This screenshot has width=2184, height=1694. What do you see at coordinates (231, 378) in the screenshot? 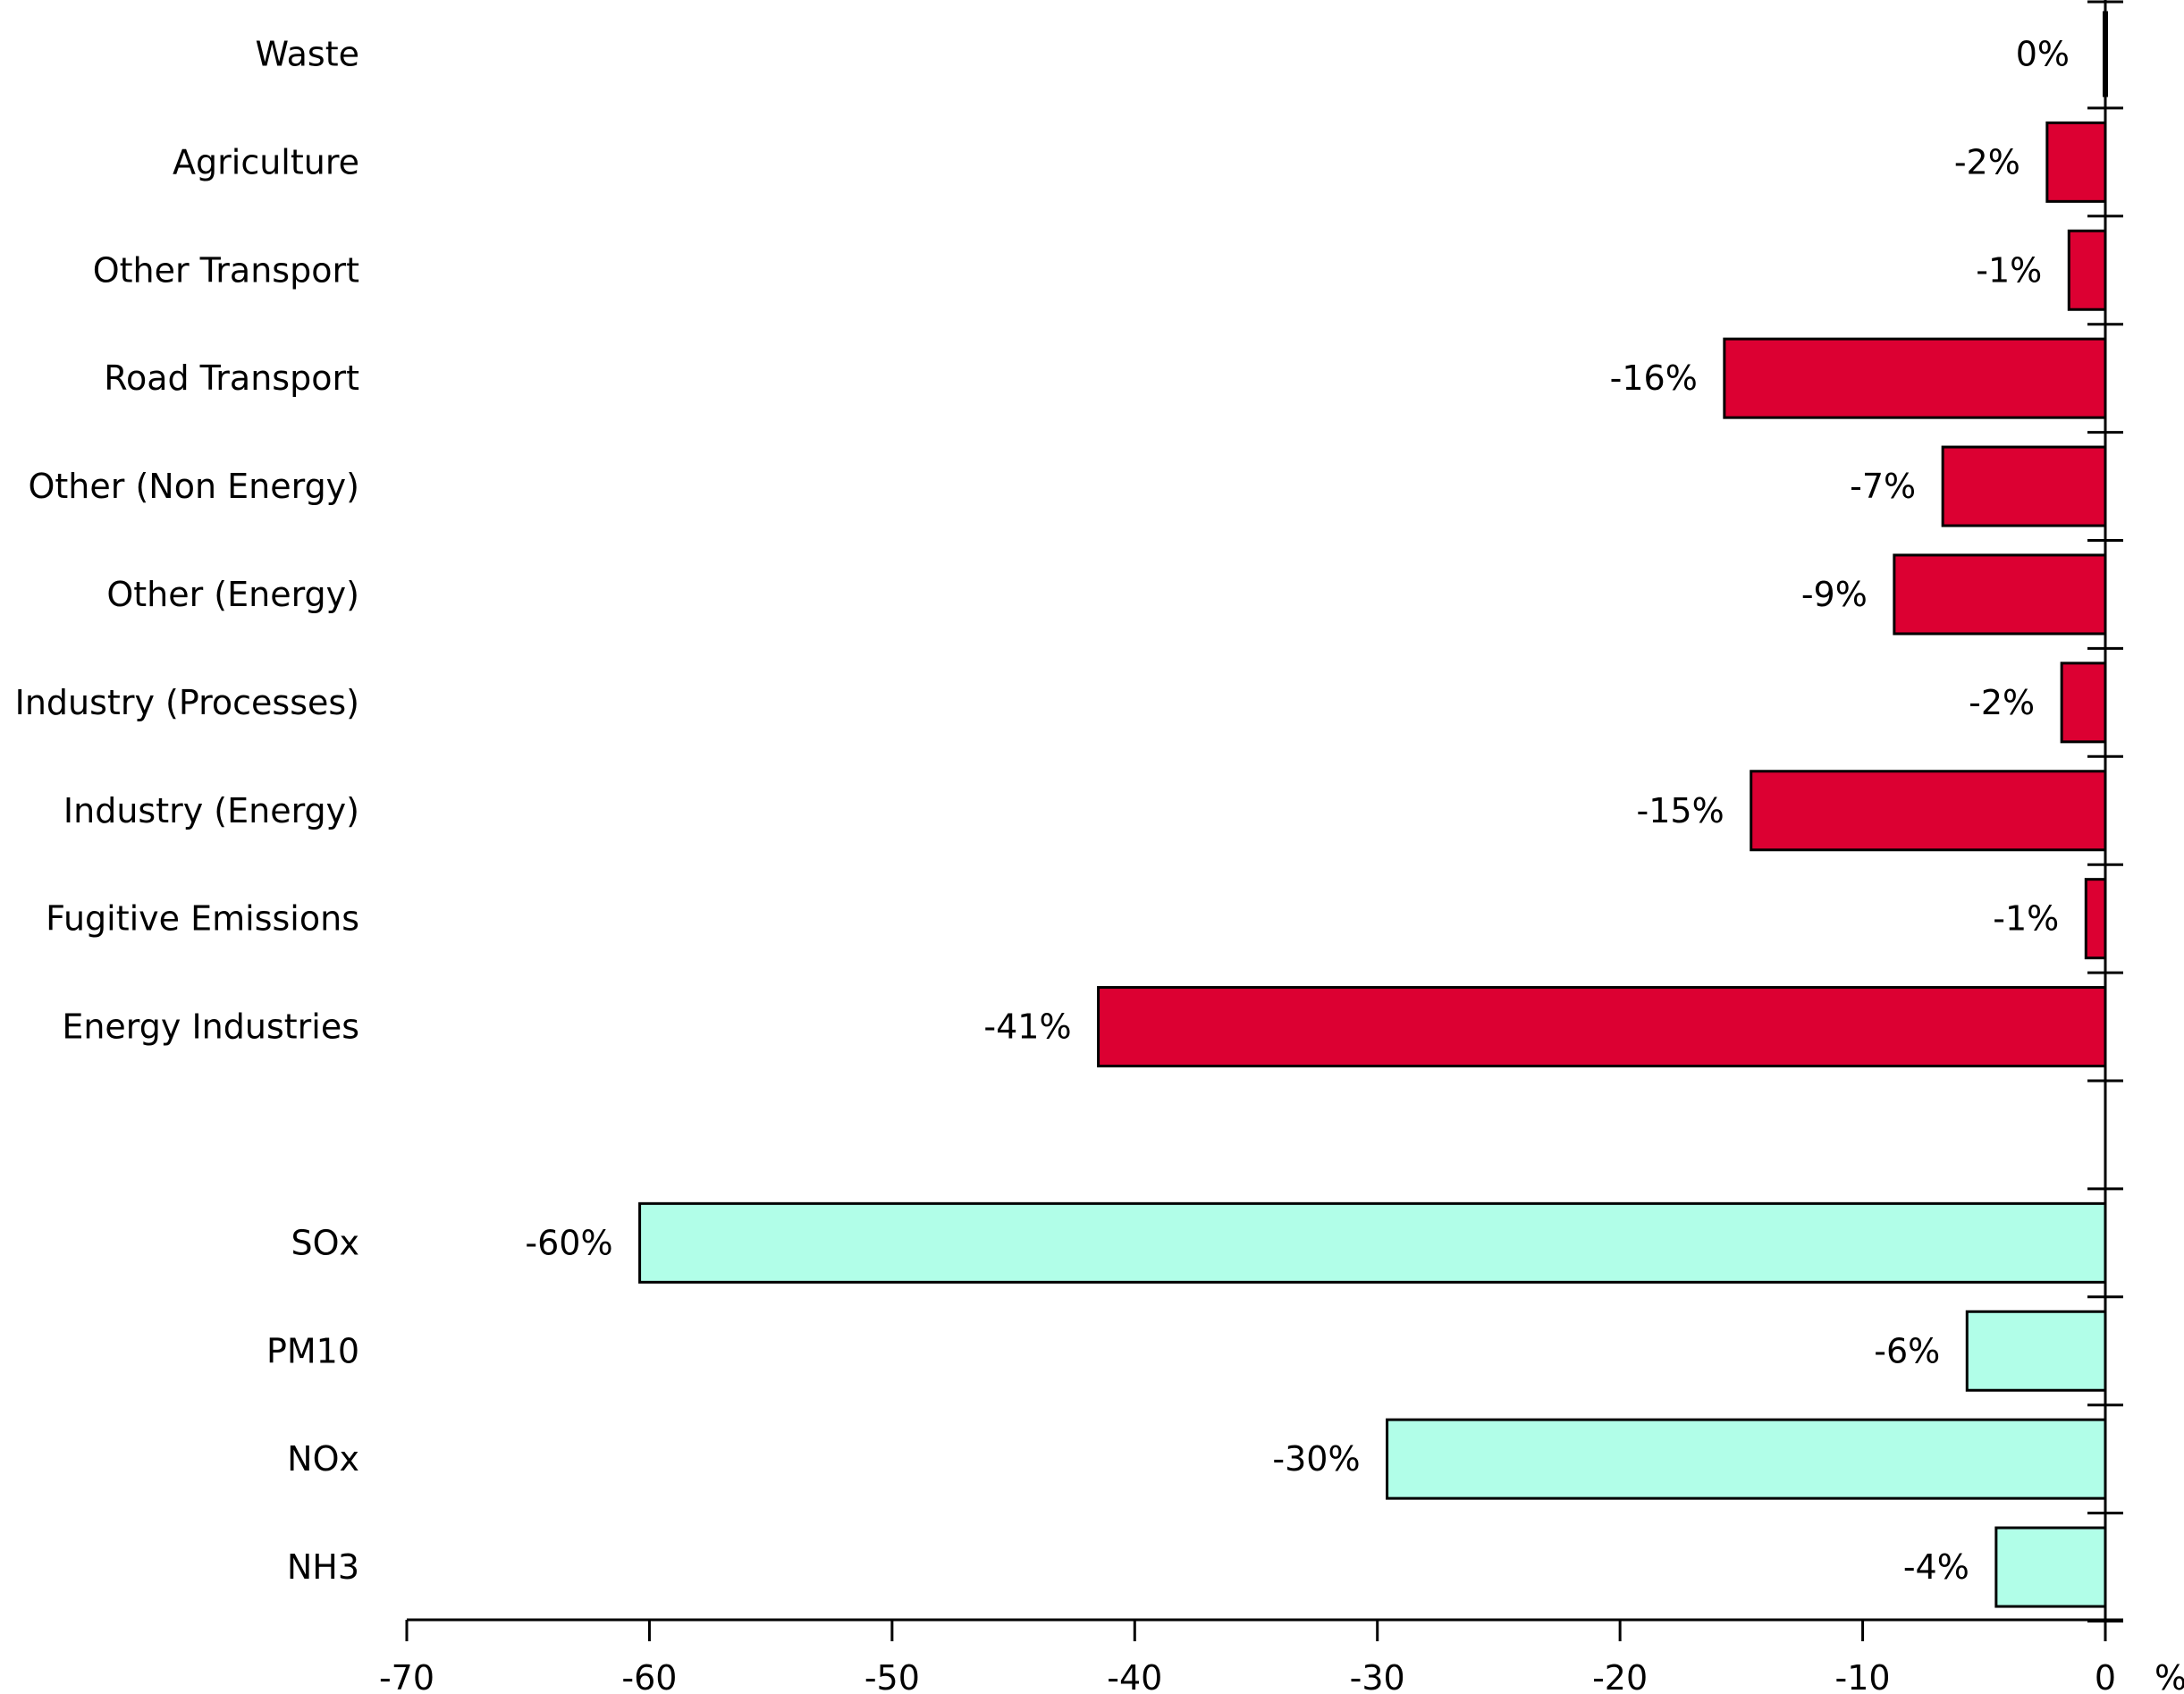
I see `category-label: Road Transport` at bounding box center [231, 378].